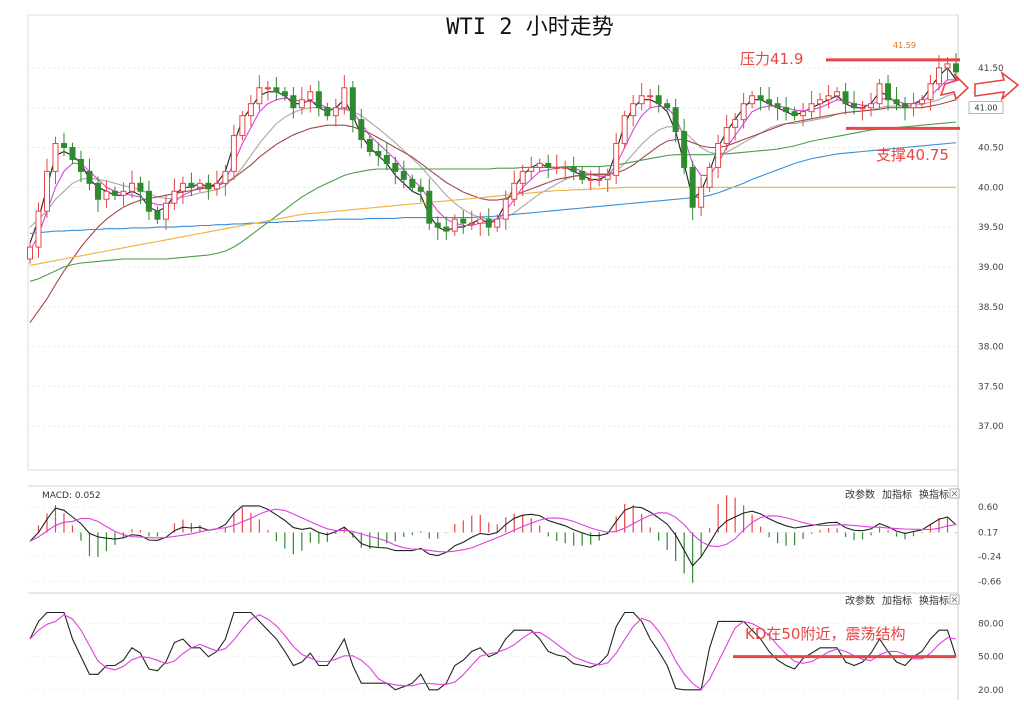 This screenshot has height=711, width=1024. What do you see at coordinates (860, 600) in the screenshot?
I see `kd-button-0: 改参数` at bounding box center [860, 600].